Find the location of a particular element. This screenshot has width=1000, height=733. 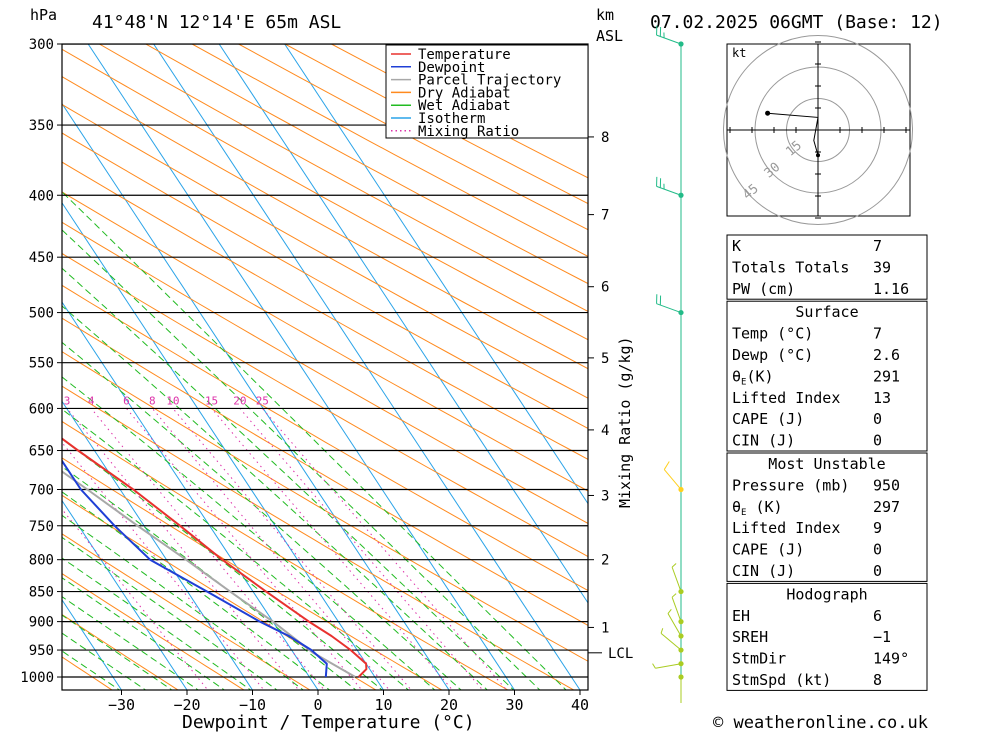

km-tick-label: 3 is located at coordinates (605, 496).